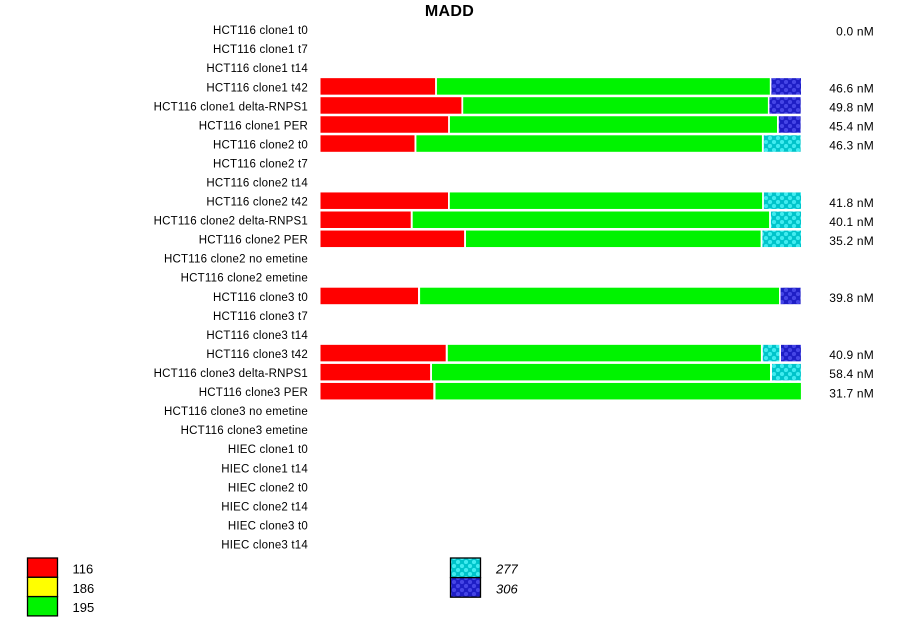 This screenshot has width=900, height=622. What do you see at coordinates (253, 126) in the screenshot?
I see `svg-text: HCT116 clone1 PER` at bounding box center [253, 126].